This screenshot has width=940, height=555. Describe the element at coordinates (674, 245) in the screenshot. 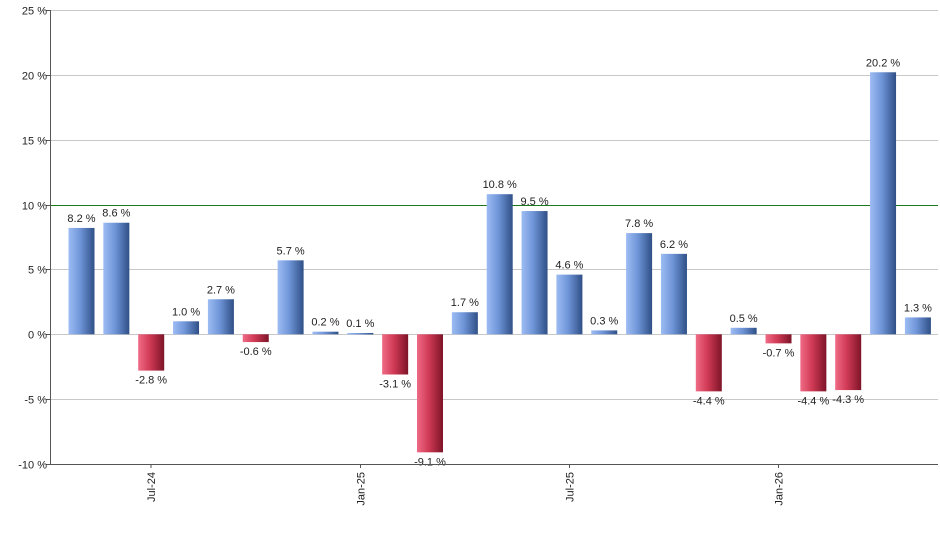

I see `bar-value-label: 6.2 %` at that location.